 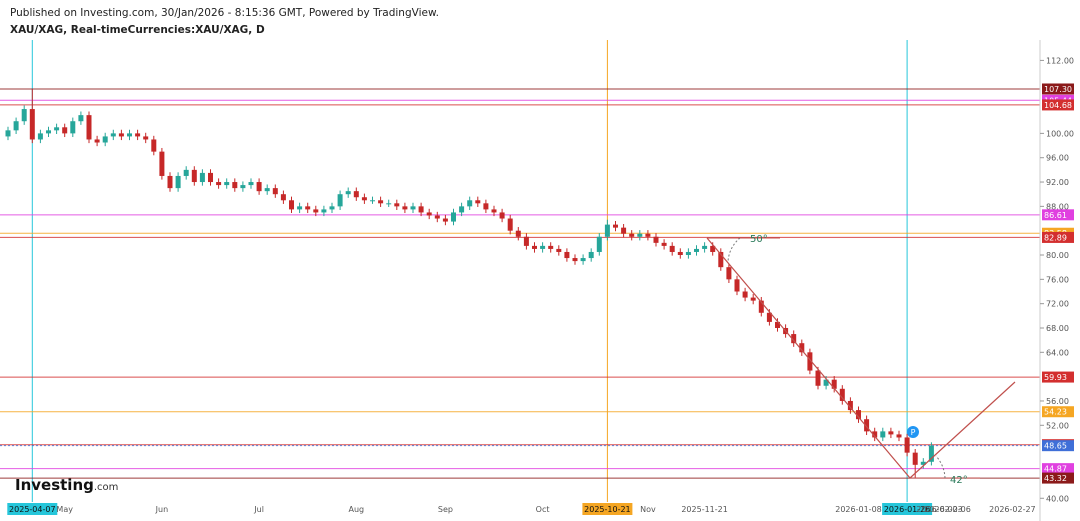 I want to click on level-label: 82.89, so click(x=1055, y=237).